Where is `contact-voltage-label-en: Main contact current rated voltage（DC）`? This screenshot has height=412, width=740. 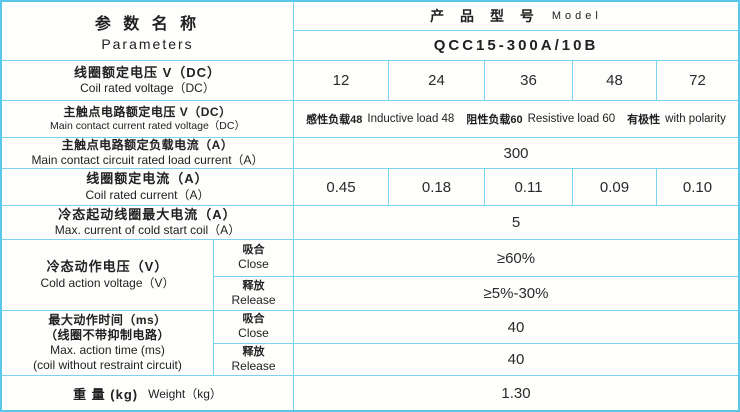 contact-voltage-label-en: Main contact current rated voltage（DC） is located at coordinates (147, 125).